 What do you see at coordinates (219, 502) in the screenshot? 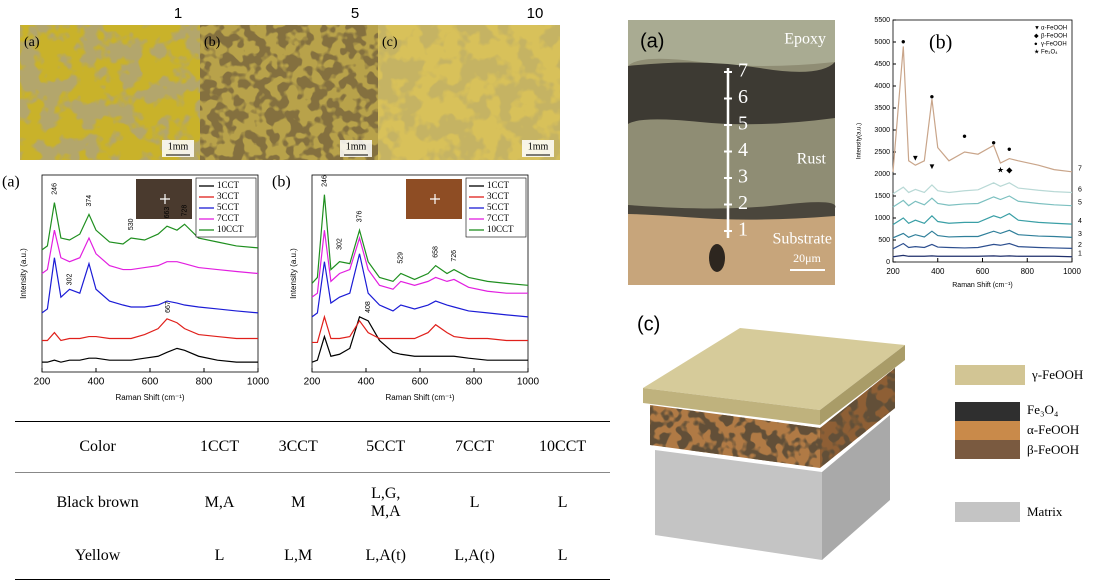
I see `cell-text: M,A` at bounding box center [219, 502].